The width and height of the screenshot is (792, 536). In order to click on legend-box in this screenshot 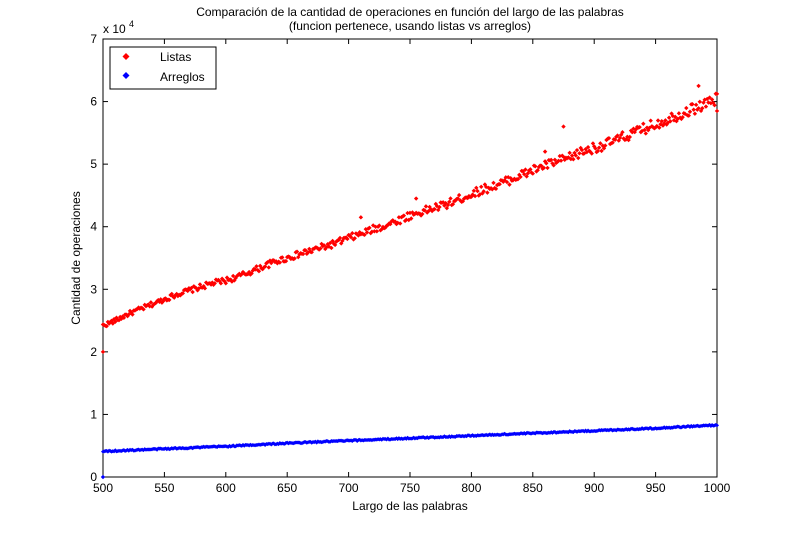, I will do `click(163, 68)`.